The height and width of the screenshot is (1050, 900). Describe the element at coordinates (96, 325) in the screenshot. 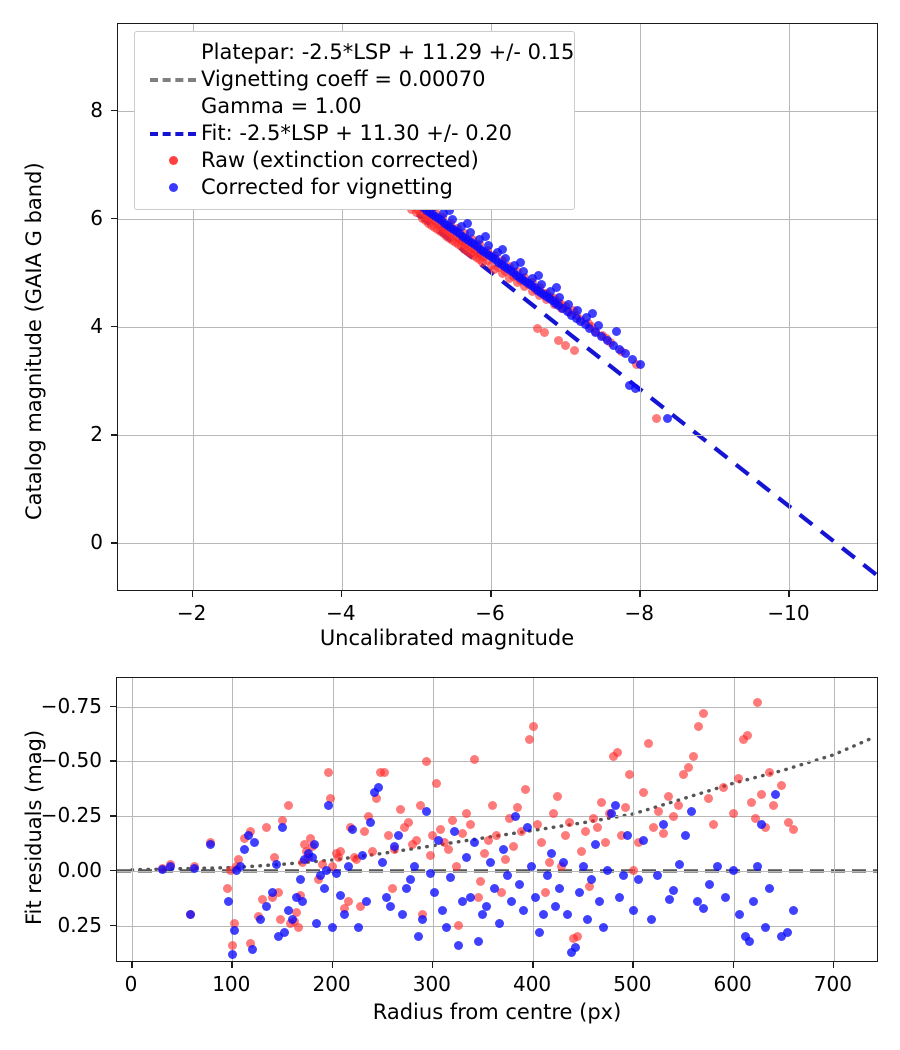

I see `y-tick-label: 4` at that location.